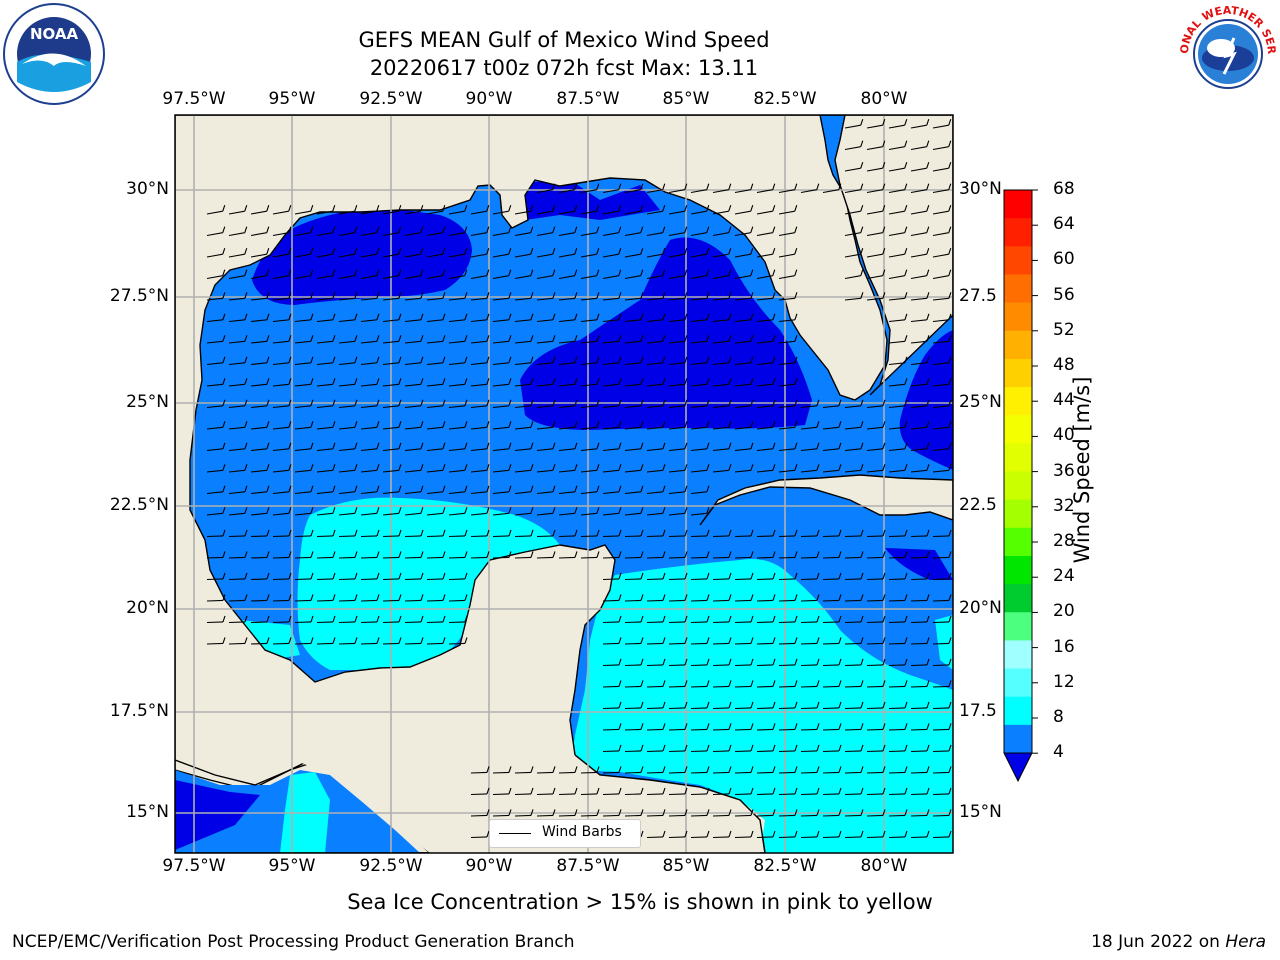 This screenshot has width=1280, height=960. Describe the element at coordinates (54, 34) in the screenshot. I see `noaa-logo-text: NOAA` at that location.